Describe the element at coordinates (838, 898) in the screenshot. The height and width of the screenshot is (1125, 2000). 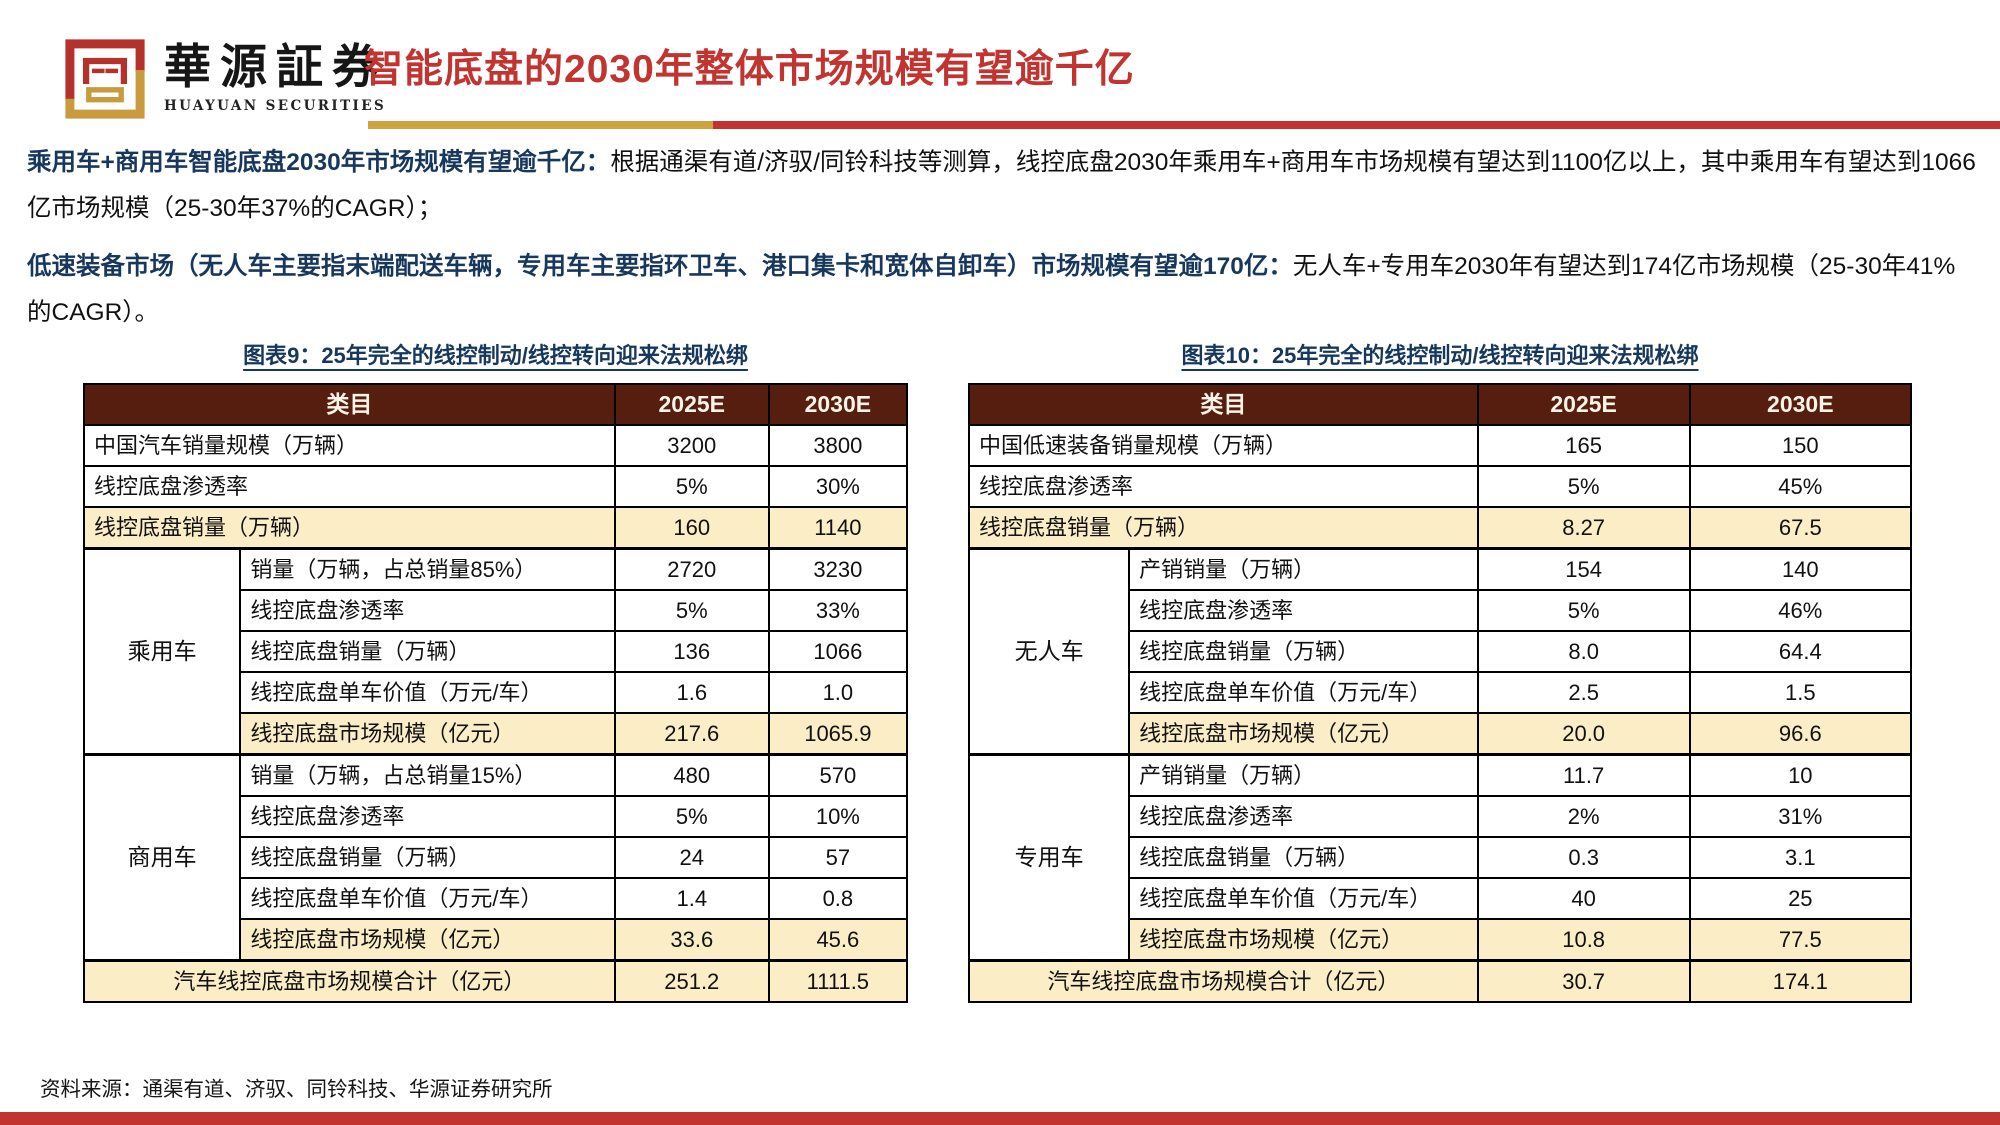
I see `value-2030e: 0.8` at that location.